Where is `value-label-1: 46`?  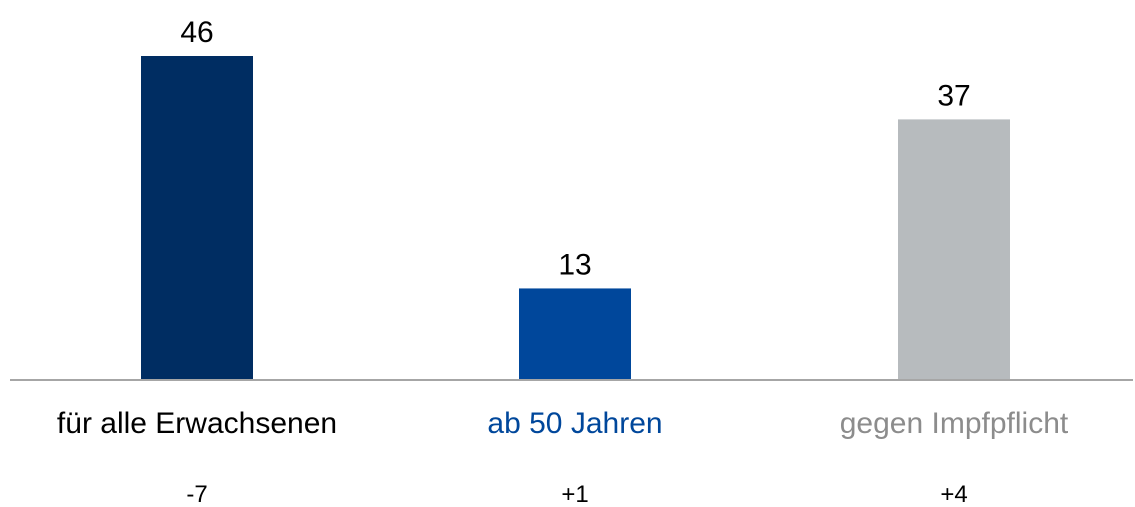 value-label-1: 46 is located at coordinates (196, 32).